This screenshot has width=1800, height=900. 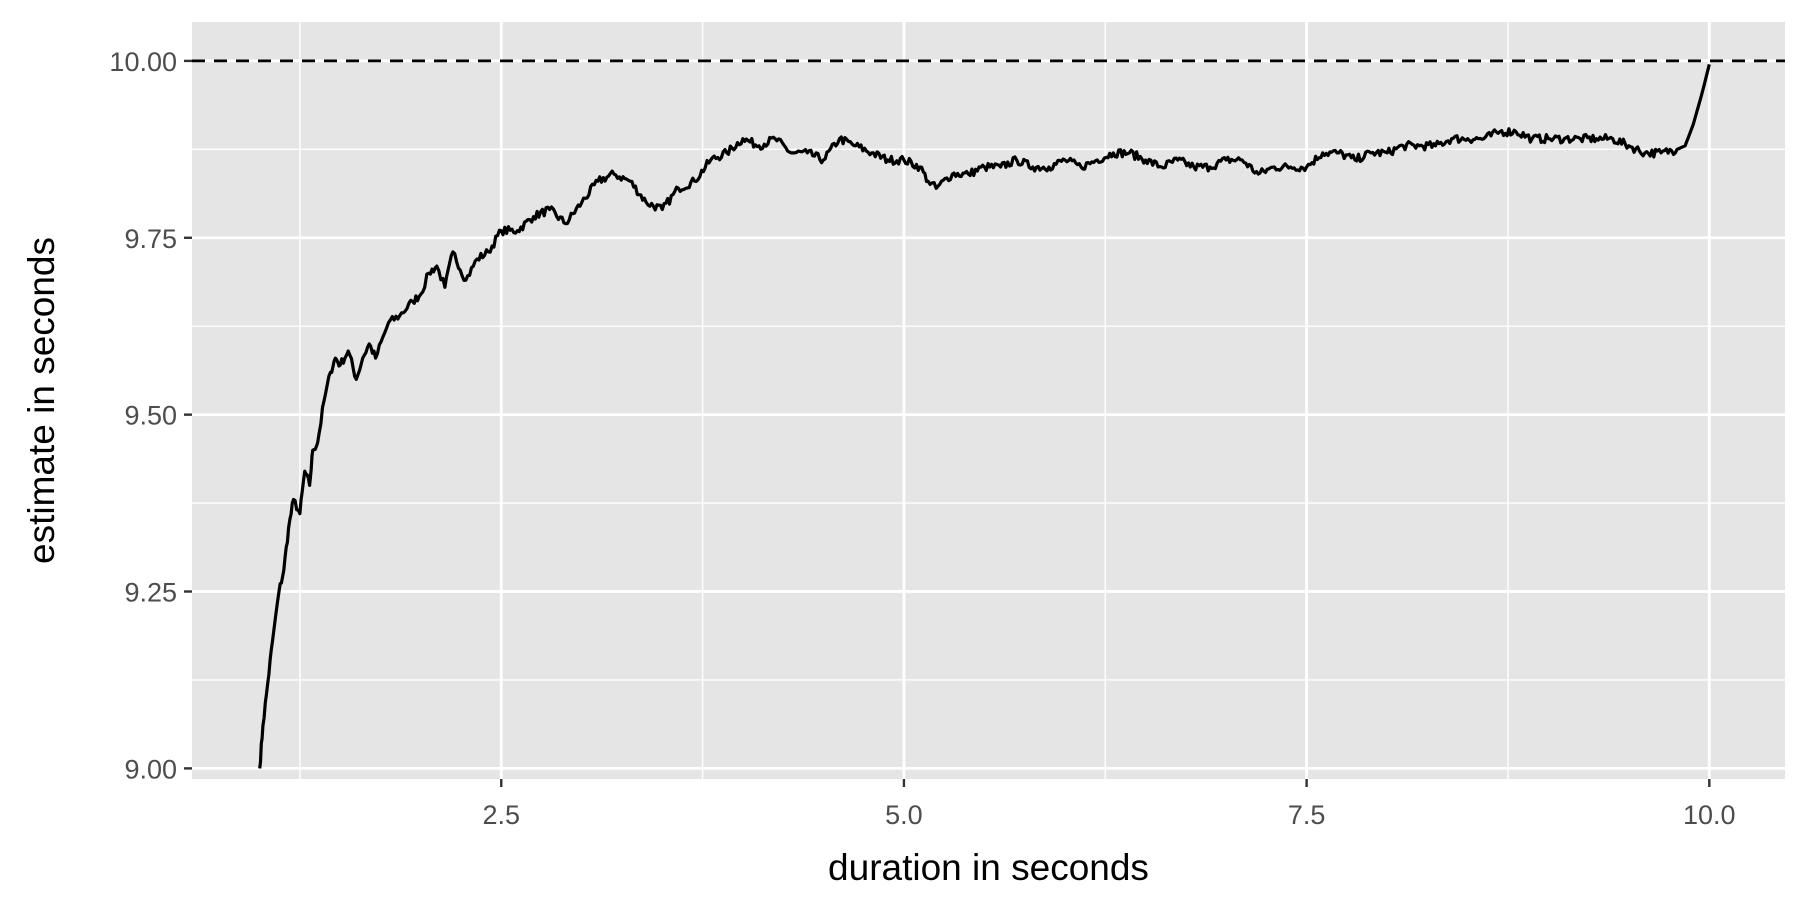 What do you see at coordinates (150, 769) in the screenshot?
I see `y-tick-label: 9.00` at bounding box center [150, 769].